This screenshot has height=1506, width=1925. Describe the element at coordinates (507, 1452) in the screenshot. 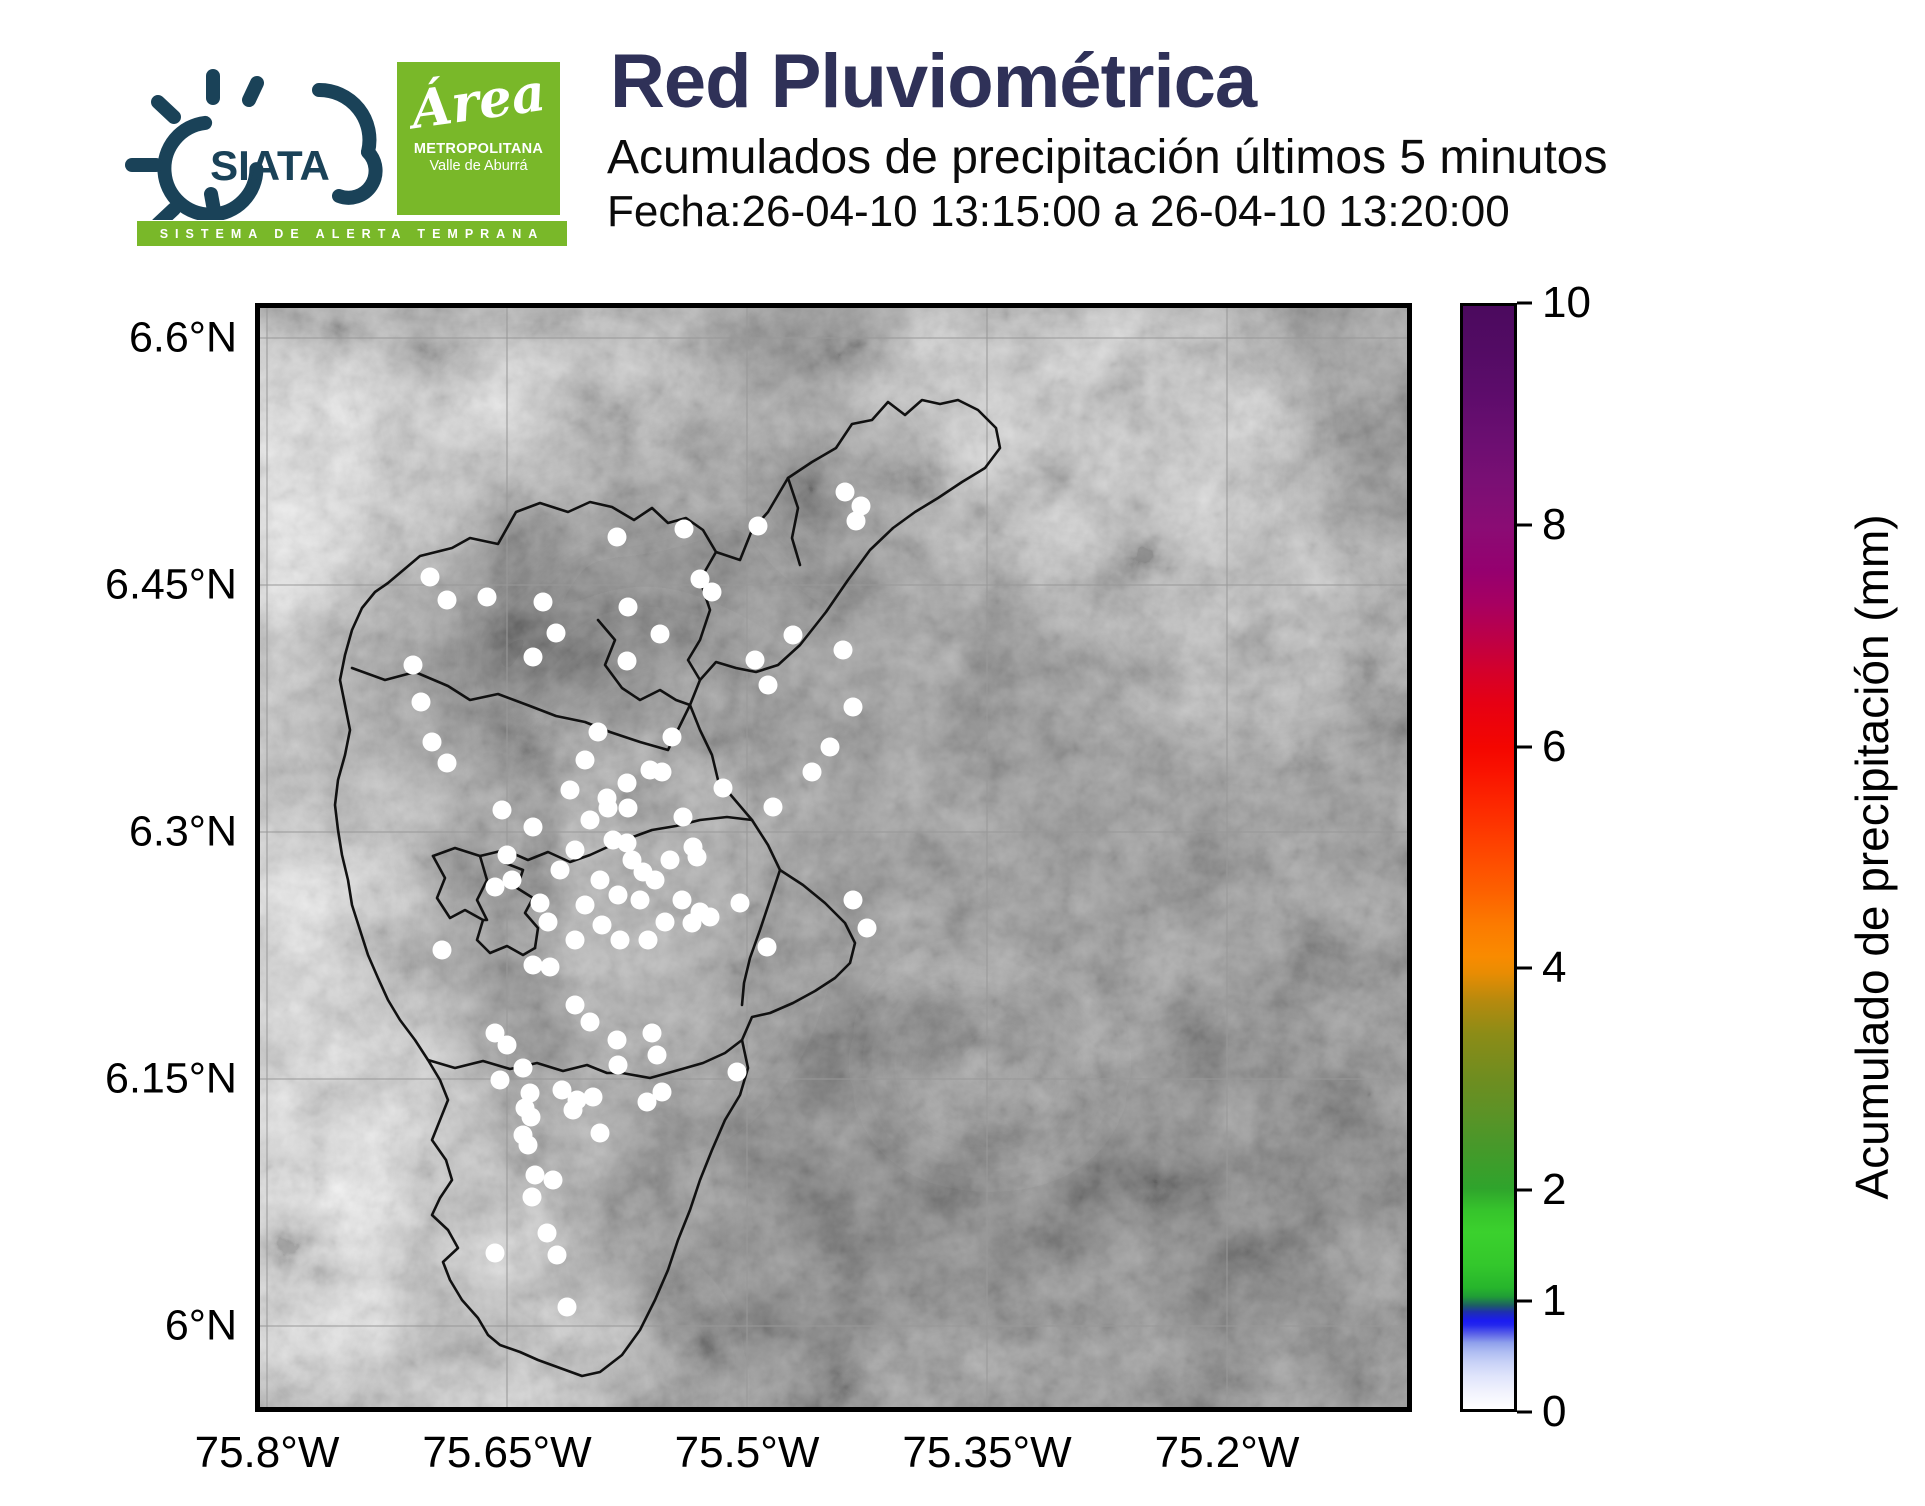

I see `x-axis-tick-label: 75.65°W` at that location.